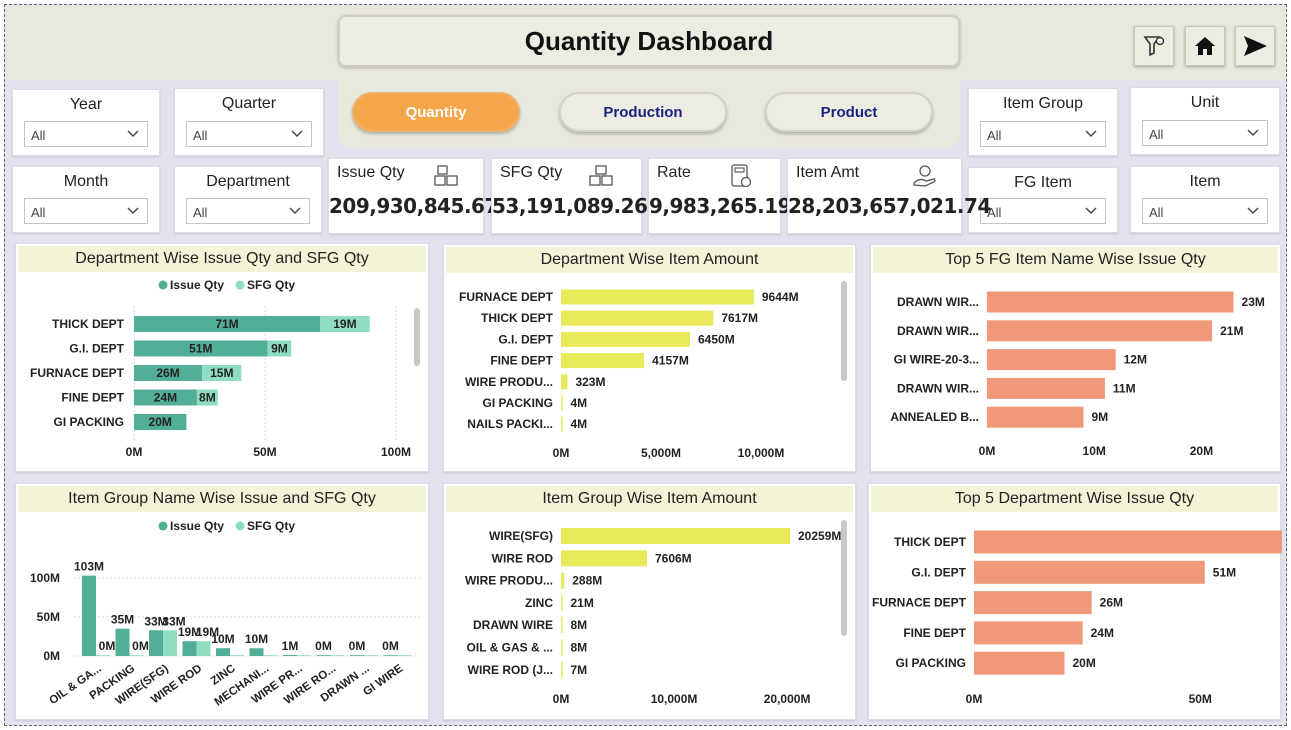 This screenshot has height=730, width=1291. What do you see at coordinates (521, 536) in the screenshot?
I see `category-label: WIRE(SFG)` at bounding box center [521, 536].